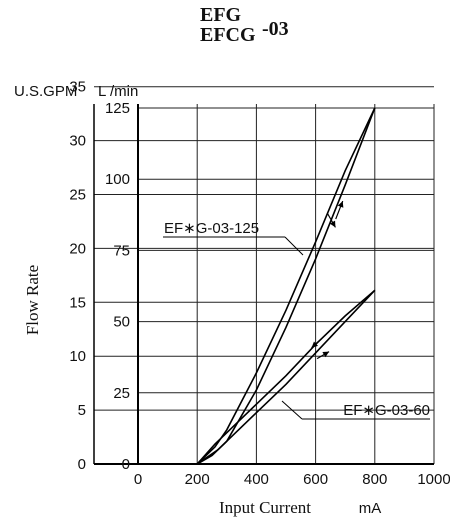 This screenshot has height=523, width=450. Describe the element at coordinates (138, 479) in the screenshot. I see `x-tick-label: 0` at that location.